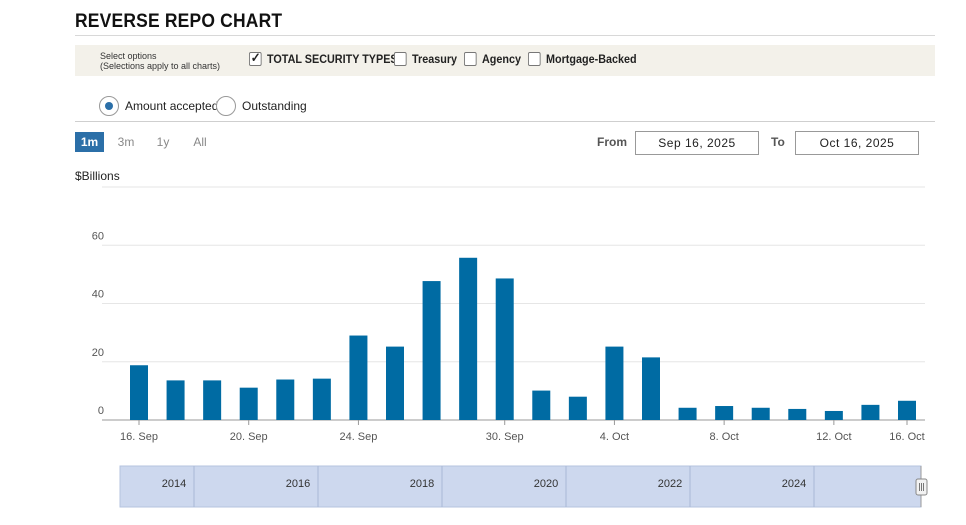 The height and width of the screenshot is (525, 966). Describe the element at coordinates (794, 484) in the screenshot. I see `navigator-year-label: 2024` at that location.